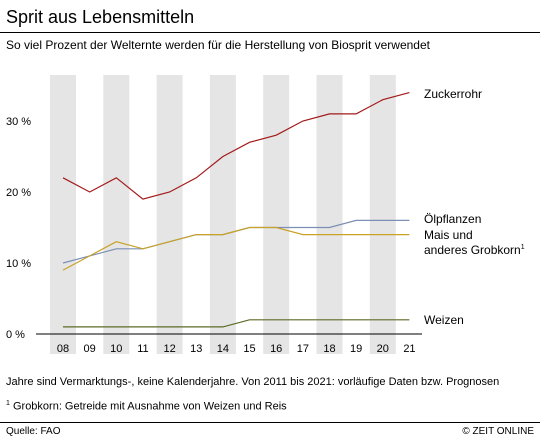 The height and width of the screenshot is (440, 540). Describe the element at coordinates (270, 32) in the screenshot. I see `title-rule` at that location.